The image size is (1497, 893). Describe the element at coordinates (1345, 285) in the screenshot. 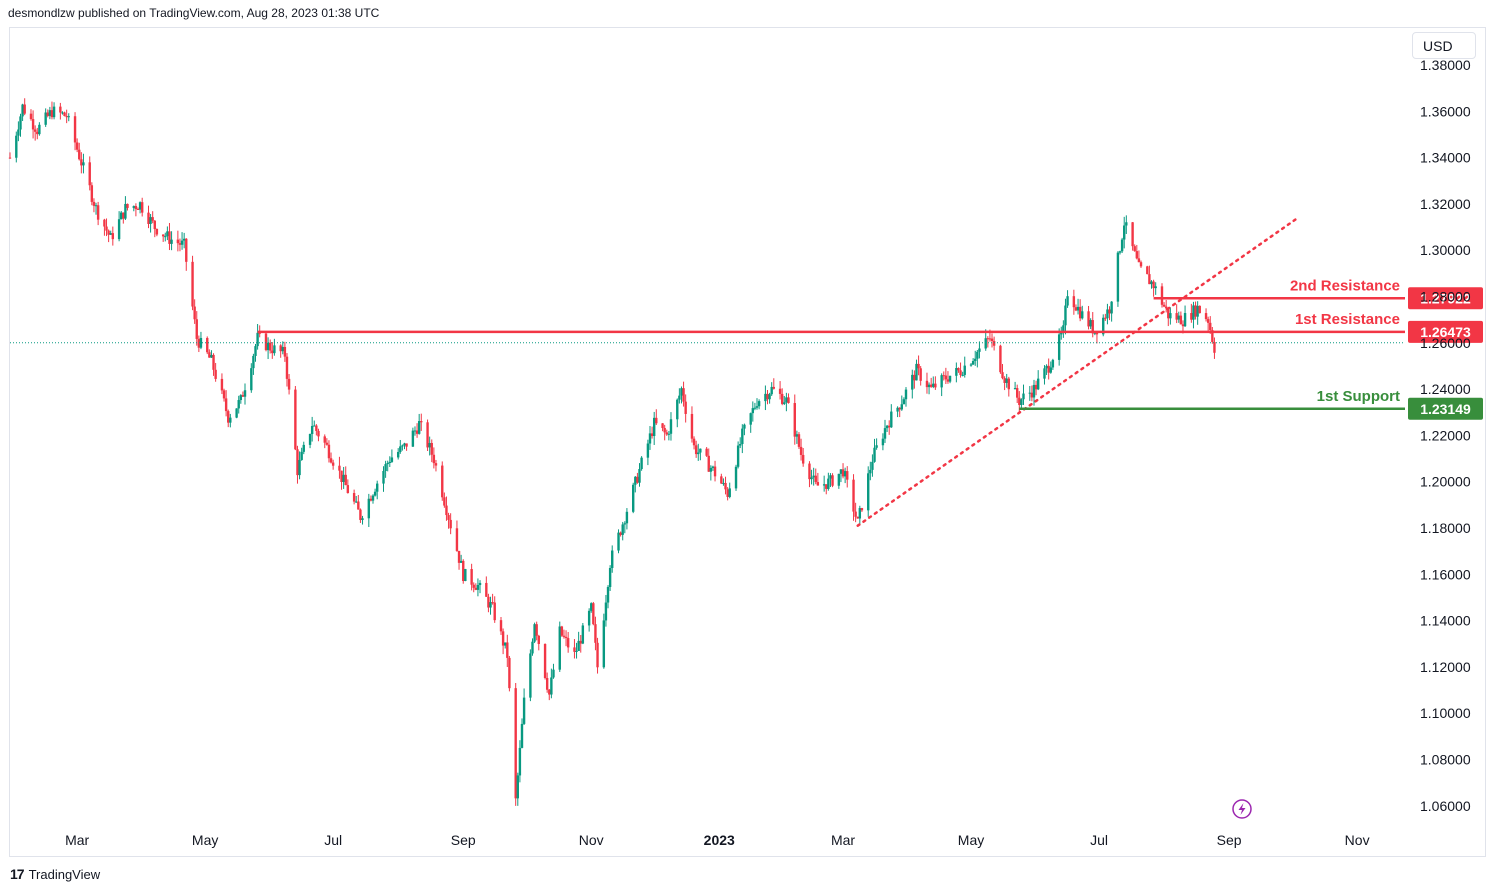

I see `level-label: 2nd Resistance` at that location.